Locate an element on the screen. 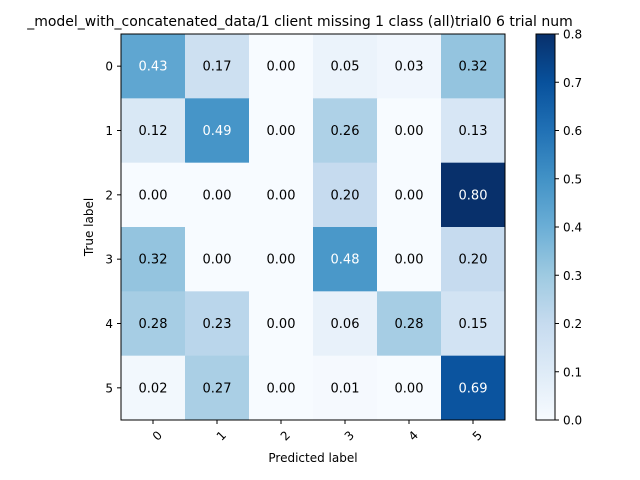 The image size is (640, 480). cell-value-label: 0.02 is located at coordinates (153, 388).